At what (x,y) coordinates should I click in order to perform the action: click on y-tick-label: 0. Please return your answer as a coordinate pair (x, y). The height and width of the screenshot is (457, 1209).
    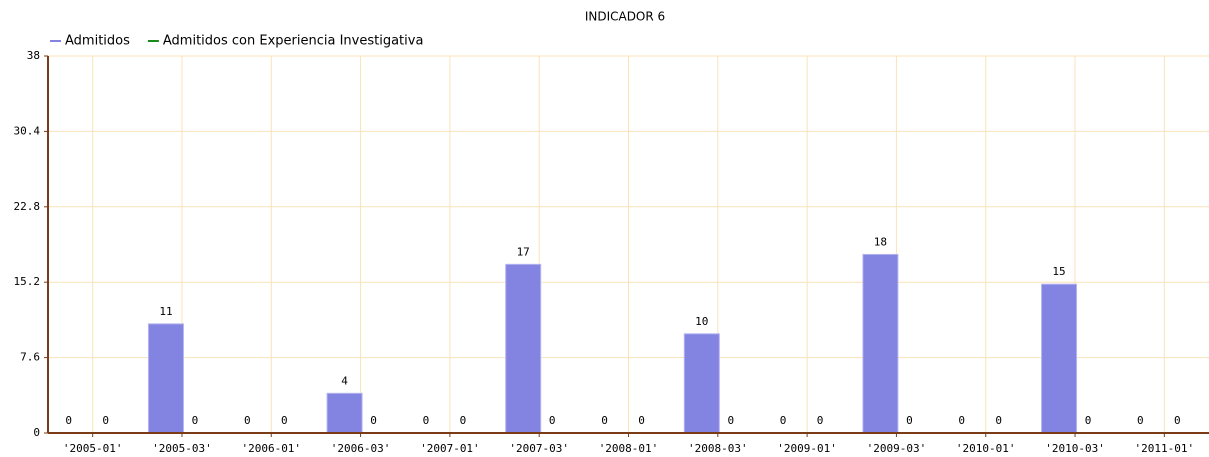
    Looking at the image, I should click on (36, 432).